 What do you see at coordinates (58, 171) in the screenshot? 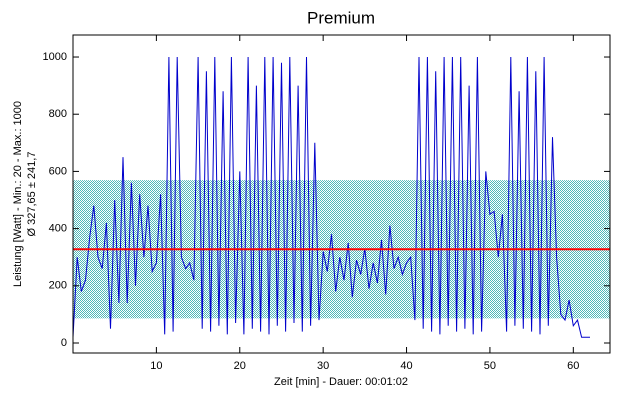
I see `y-tick-label: 600` at bounding box center [58, 171].